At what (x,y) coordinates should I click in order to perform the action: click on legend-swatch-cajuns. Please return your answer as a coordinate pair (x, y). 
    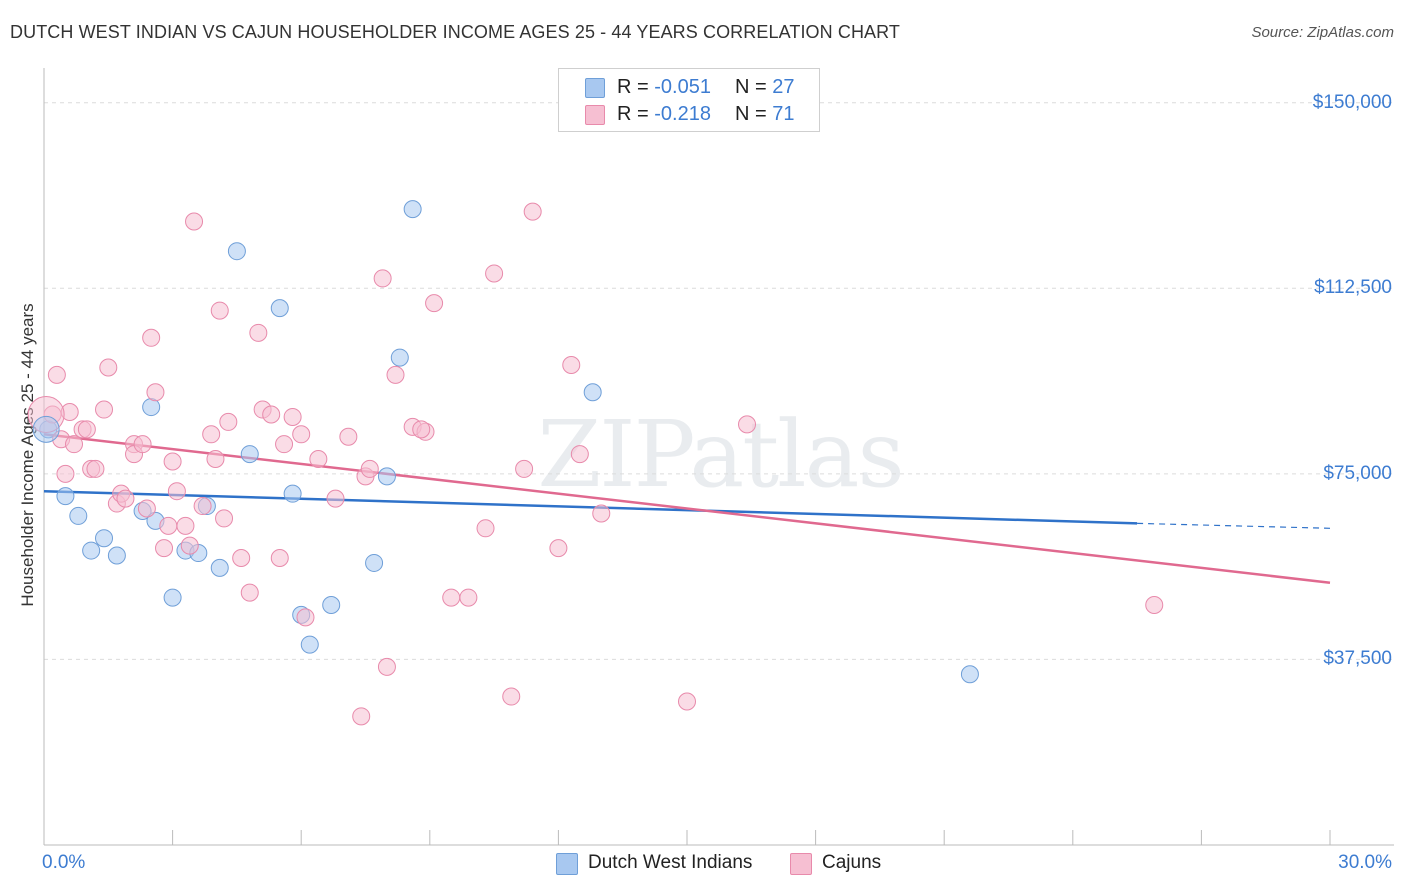
    Looking at the image, I should click on (595, 115).